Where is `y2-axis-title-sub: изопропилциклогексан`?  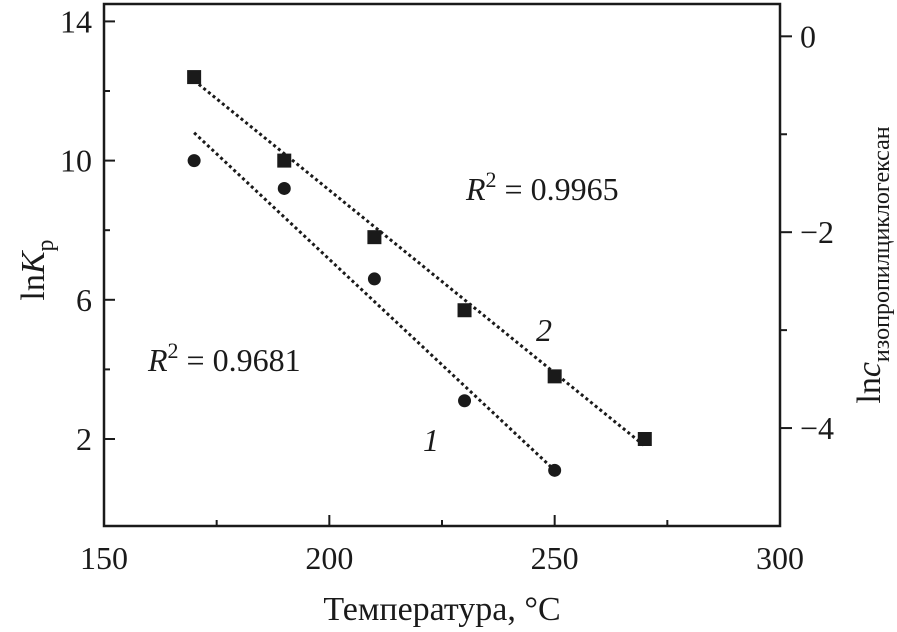
y2-axis-title-sub: изопропилциклогексан is located at coordinates (882, 244).